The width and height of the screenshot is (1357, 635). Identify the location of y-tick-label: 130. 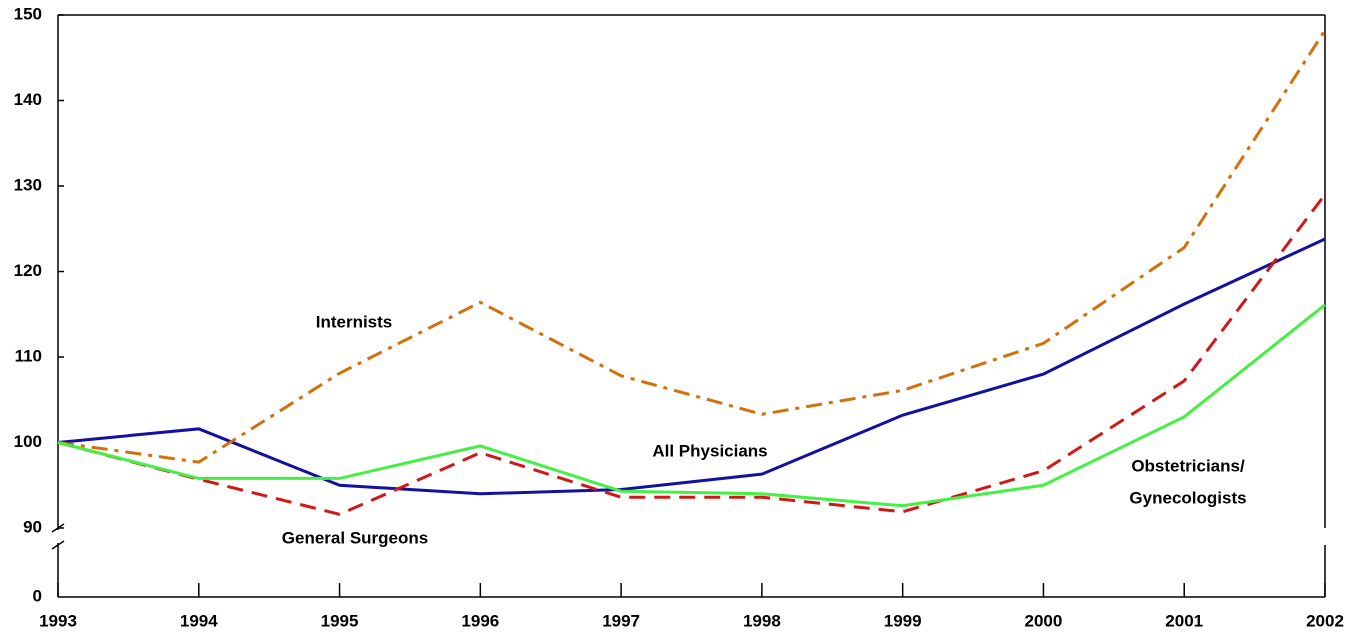
(28, 184).